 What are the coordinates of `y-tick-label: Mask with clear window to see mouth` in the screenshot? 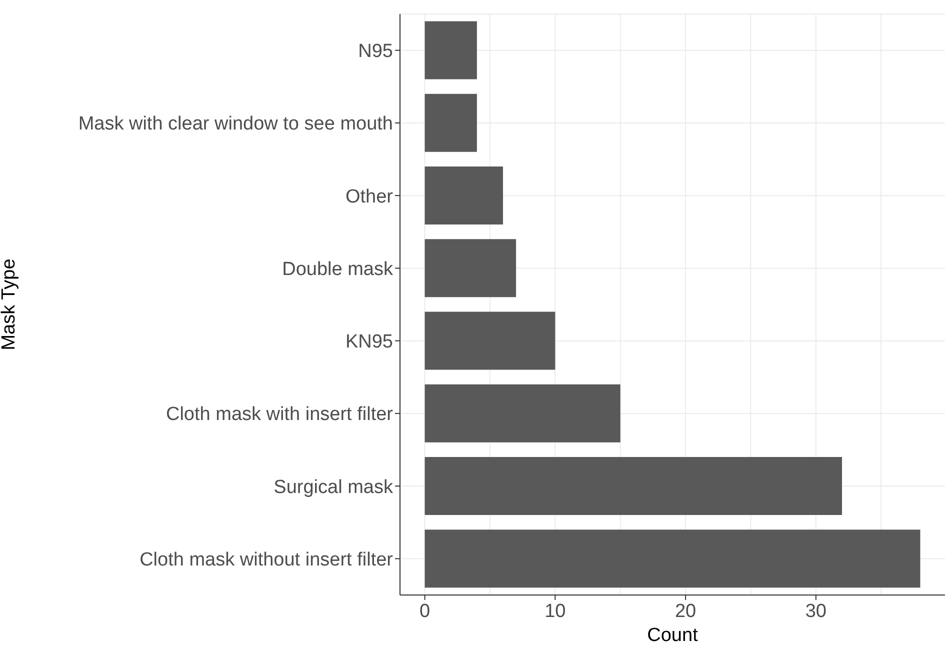 It's located at (235, 124).